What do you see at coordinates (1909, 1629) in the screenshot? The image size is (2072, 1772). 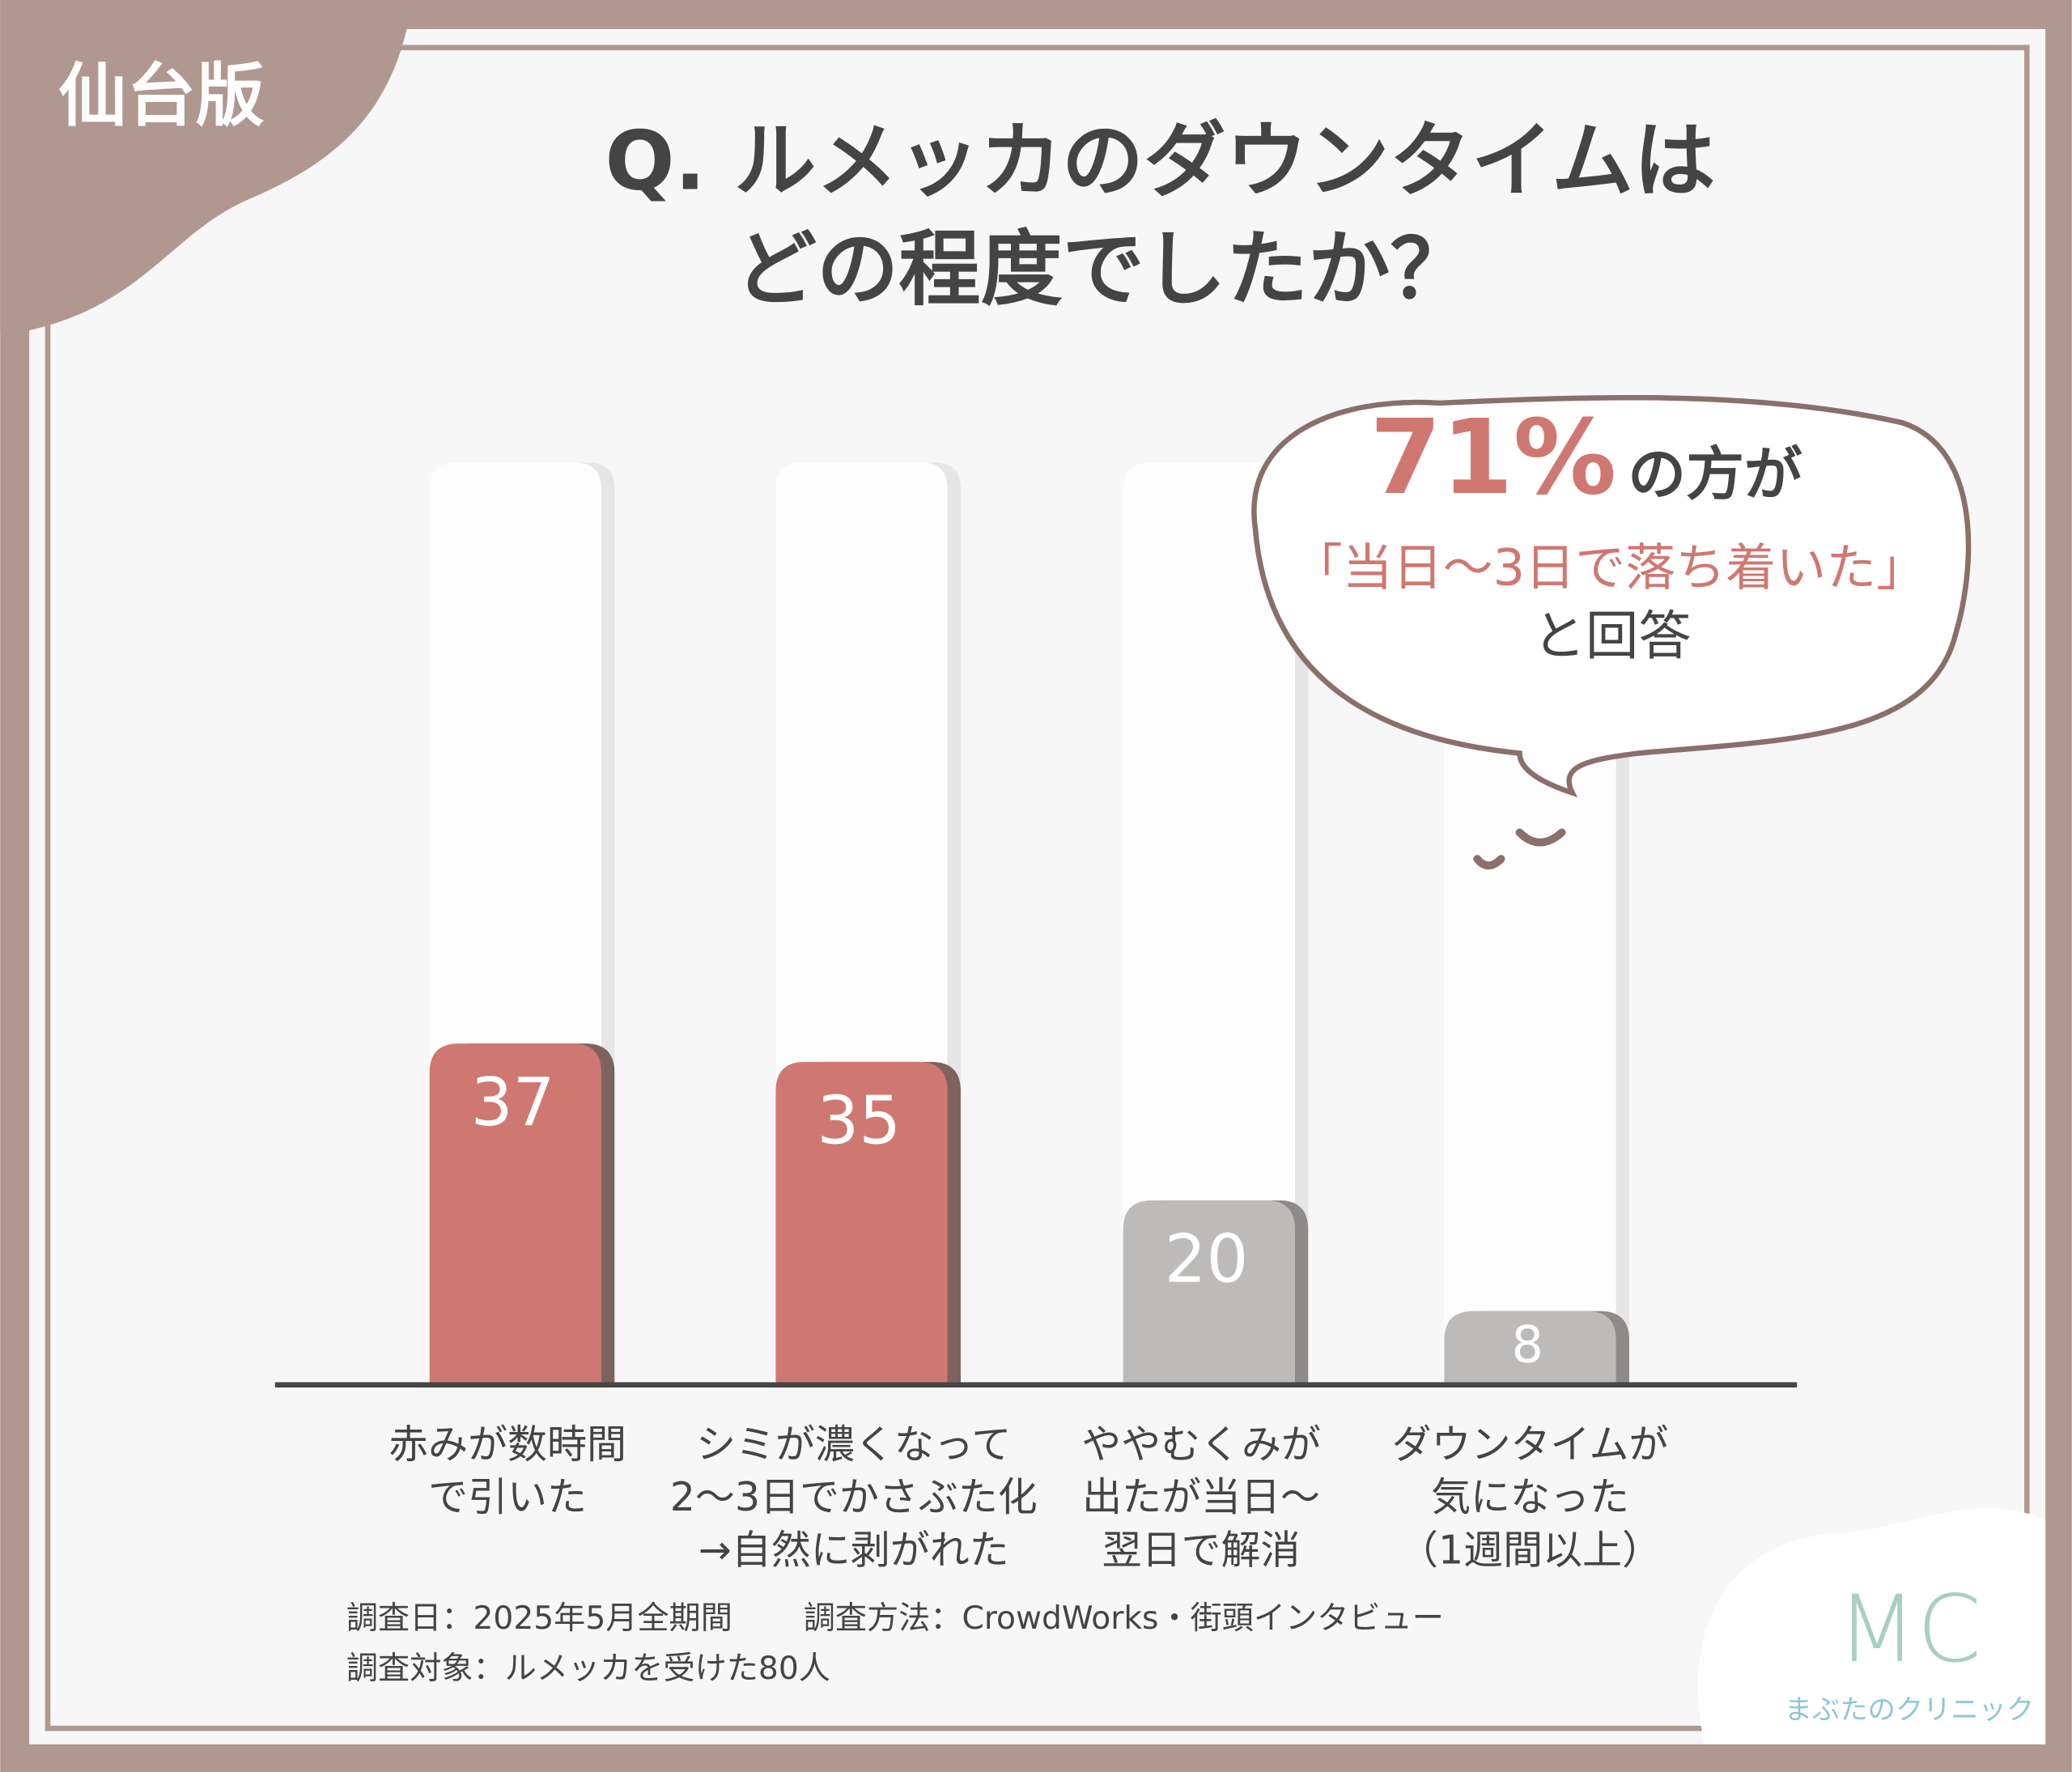 I see `logo-mark: MC` at bounding box center [1909, 1629].